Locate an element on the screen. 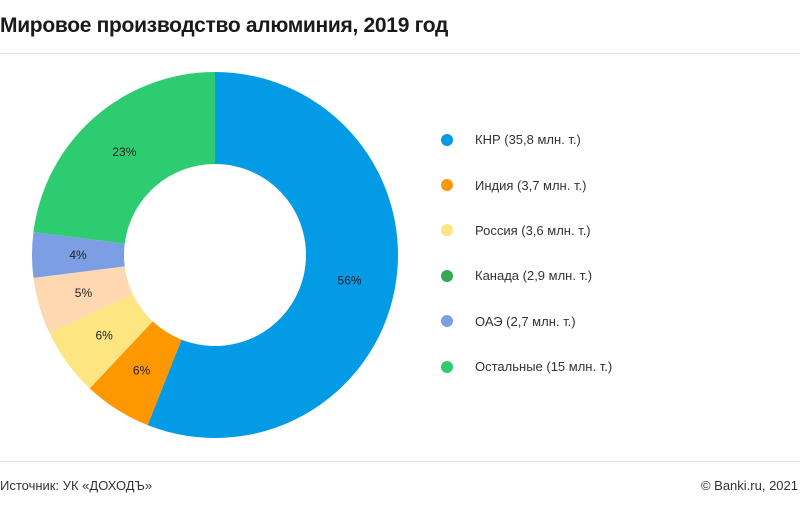 The image size is (800, 511). legend-item: КНР (35,8 млн. т.) is located at coordinates (526, 139).